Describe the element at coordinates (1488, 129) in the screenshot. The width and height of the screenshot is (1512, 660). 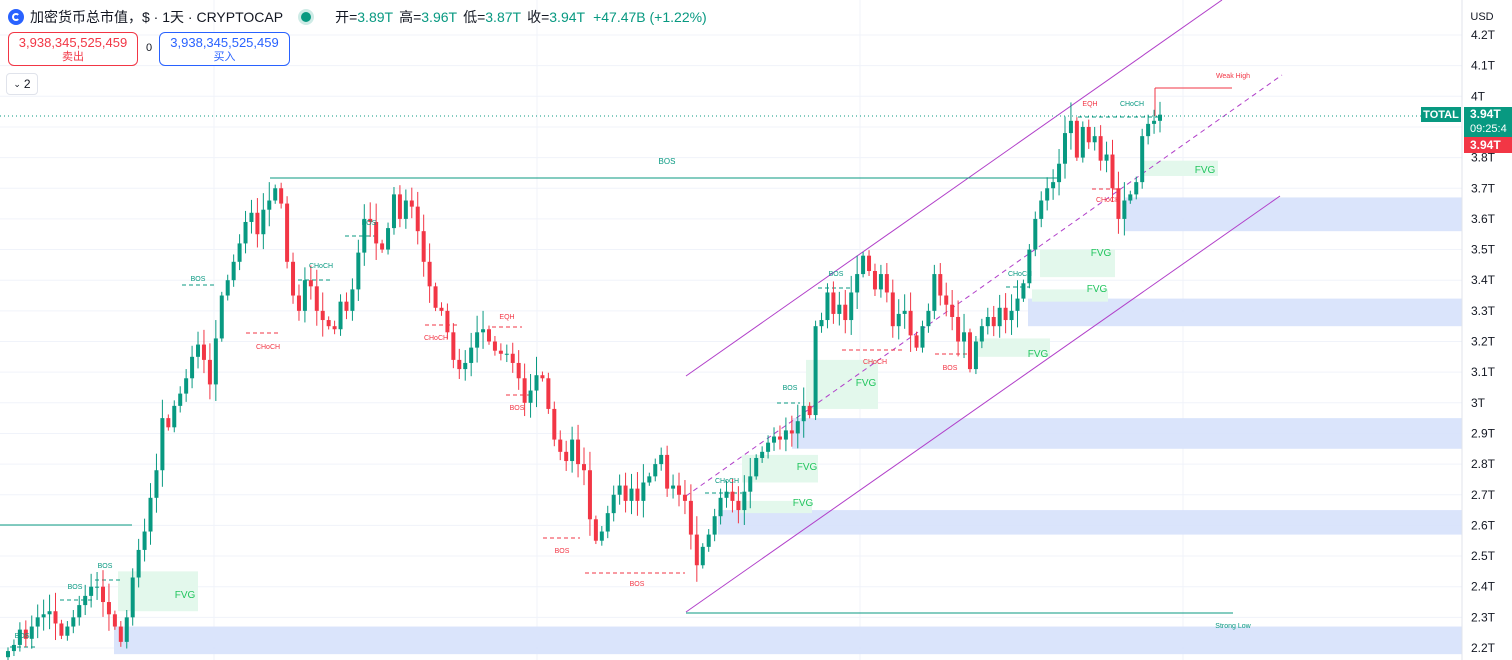
I see `bar-countdown: 09:25:4` at that location.